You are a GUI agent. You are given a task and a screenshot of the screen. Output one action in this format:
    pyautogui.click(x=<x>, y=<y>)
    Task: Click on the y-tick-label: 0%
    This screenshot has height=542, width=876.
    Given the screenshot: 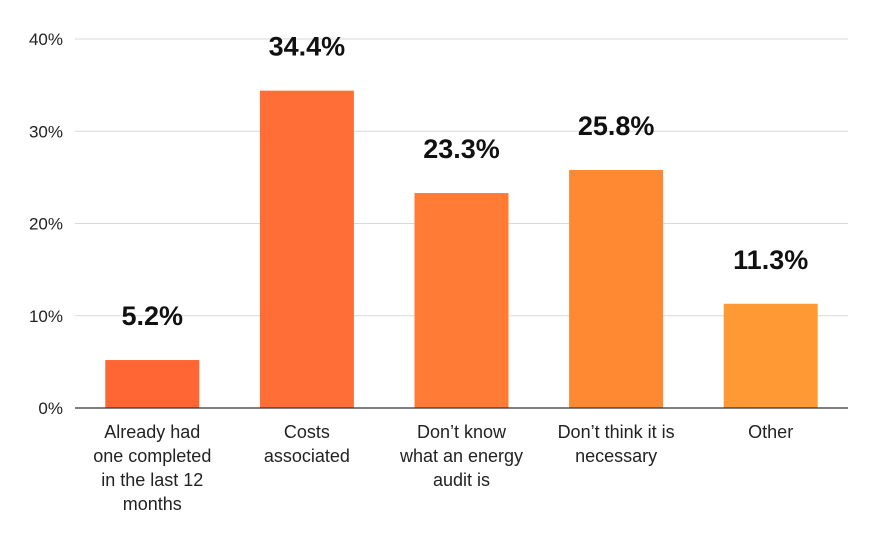 What is the action you would take?
    pyautogui.click(x=50, y=408)
    